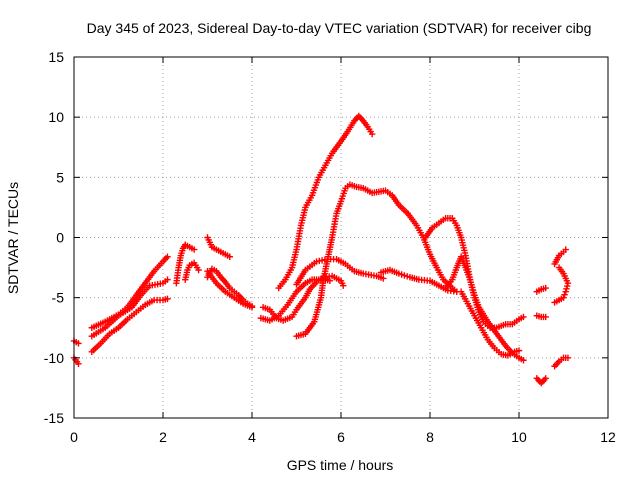 The height and width of the screenshot is (480, 640). I want to click on series-arc-r, so click(484, 308).